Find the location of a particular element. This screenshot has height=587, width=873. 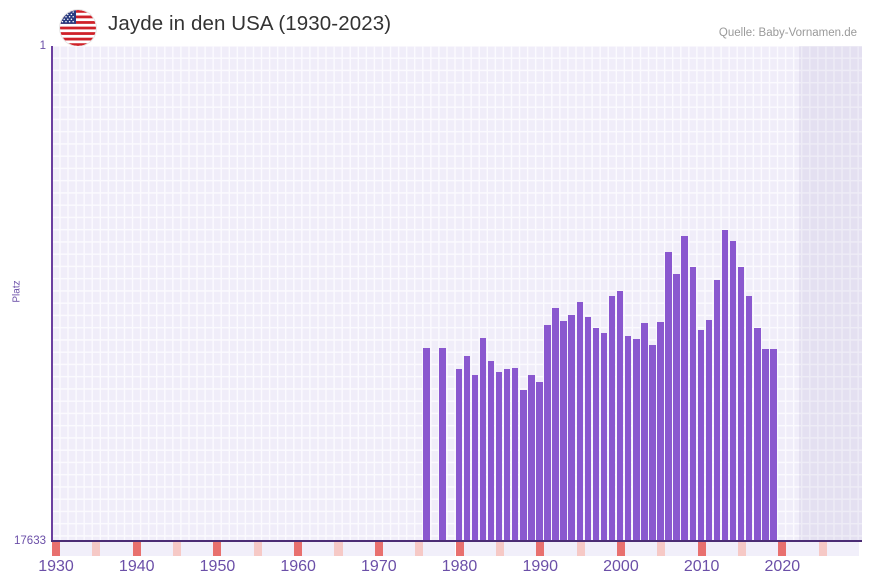

y-axis-title: Platz is located at coordinates (17, 291).